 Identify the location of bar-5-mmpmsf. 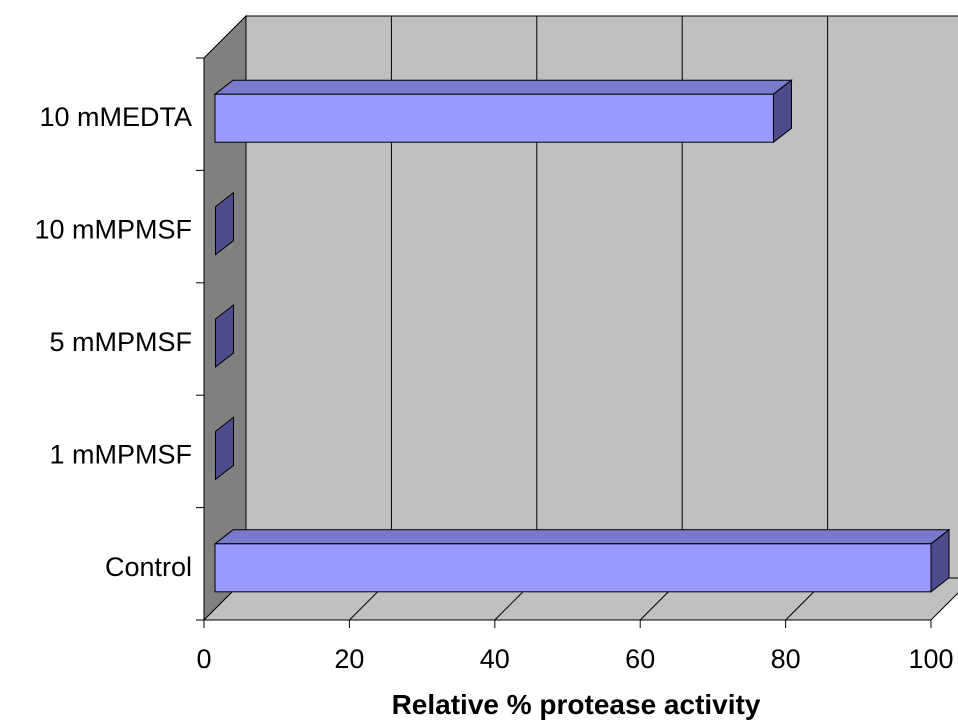
(224, 336).